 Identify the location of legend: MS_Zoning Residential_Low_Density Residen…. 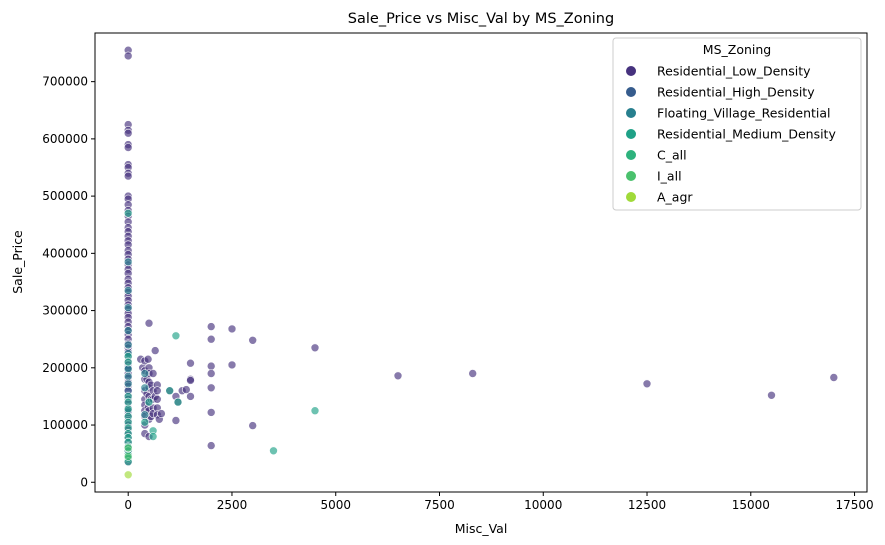
(737, 124).